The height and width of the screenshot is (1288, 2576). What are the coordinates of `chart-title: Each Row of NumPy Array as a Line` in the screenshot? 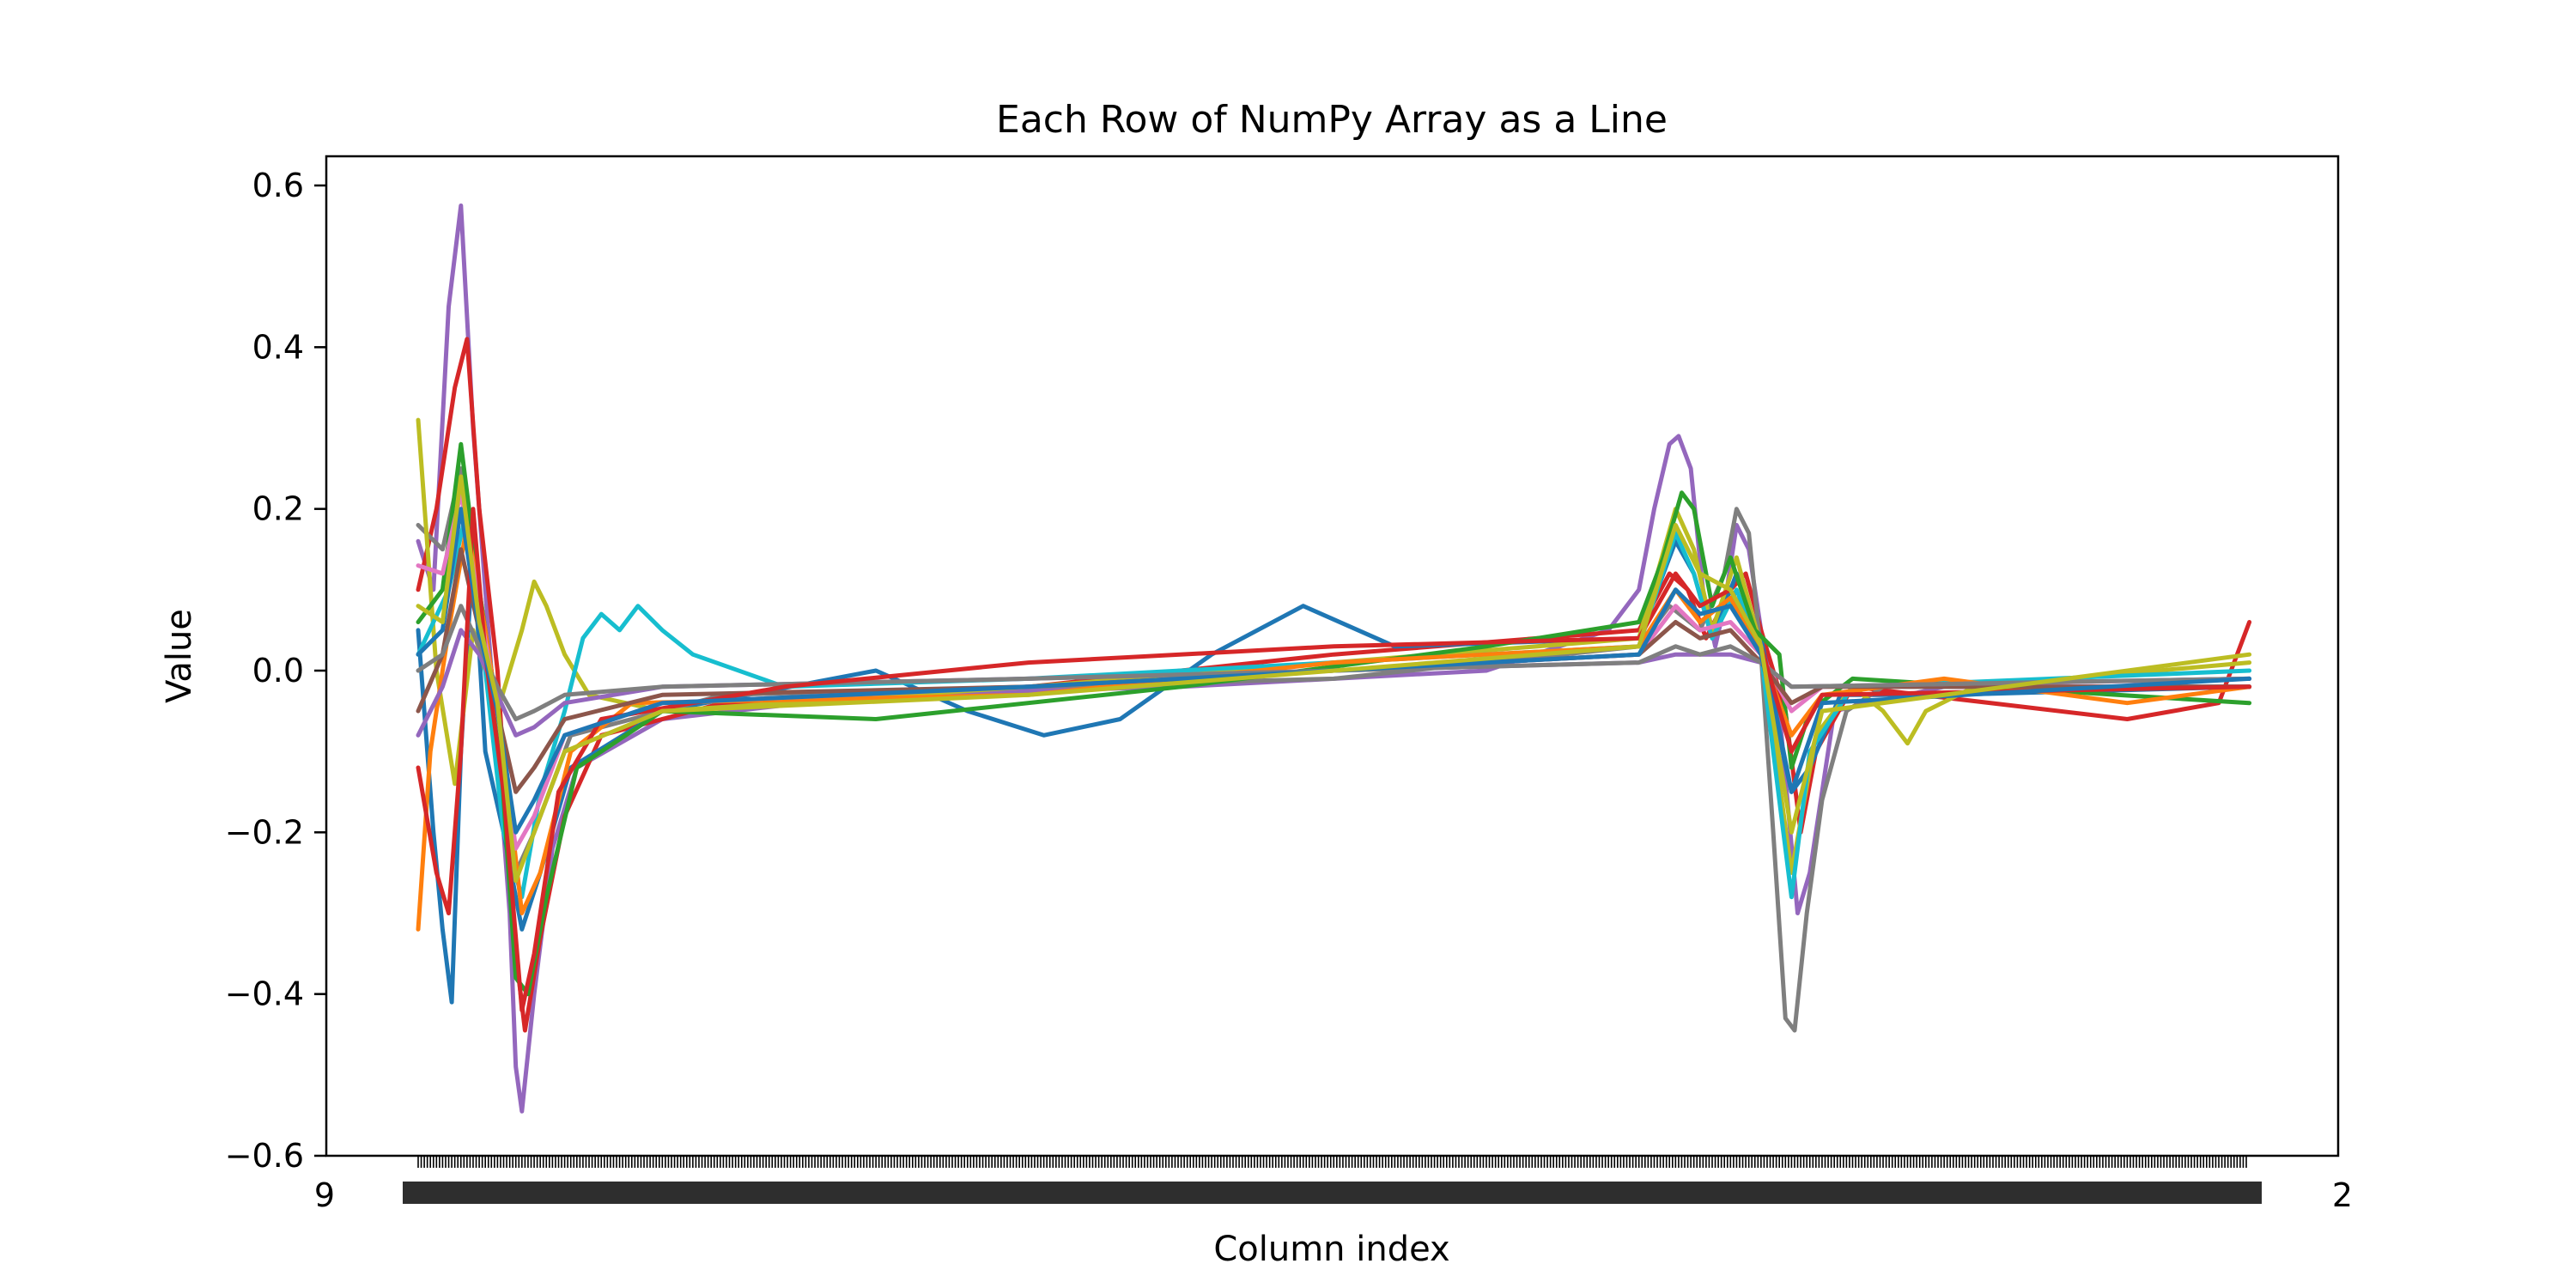 It's located at (1332, 120).